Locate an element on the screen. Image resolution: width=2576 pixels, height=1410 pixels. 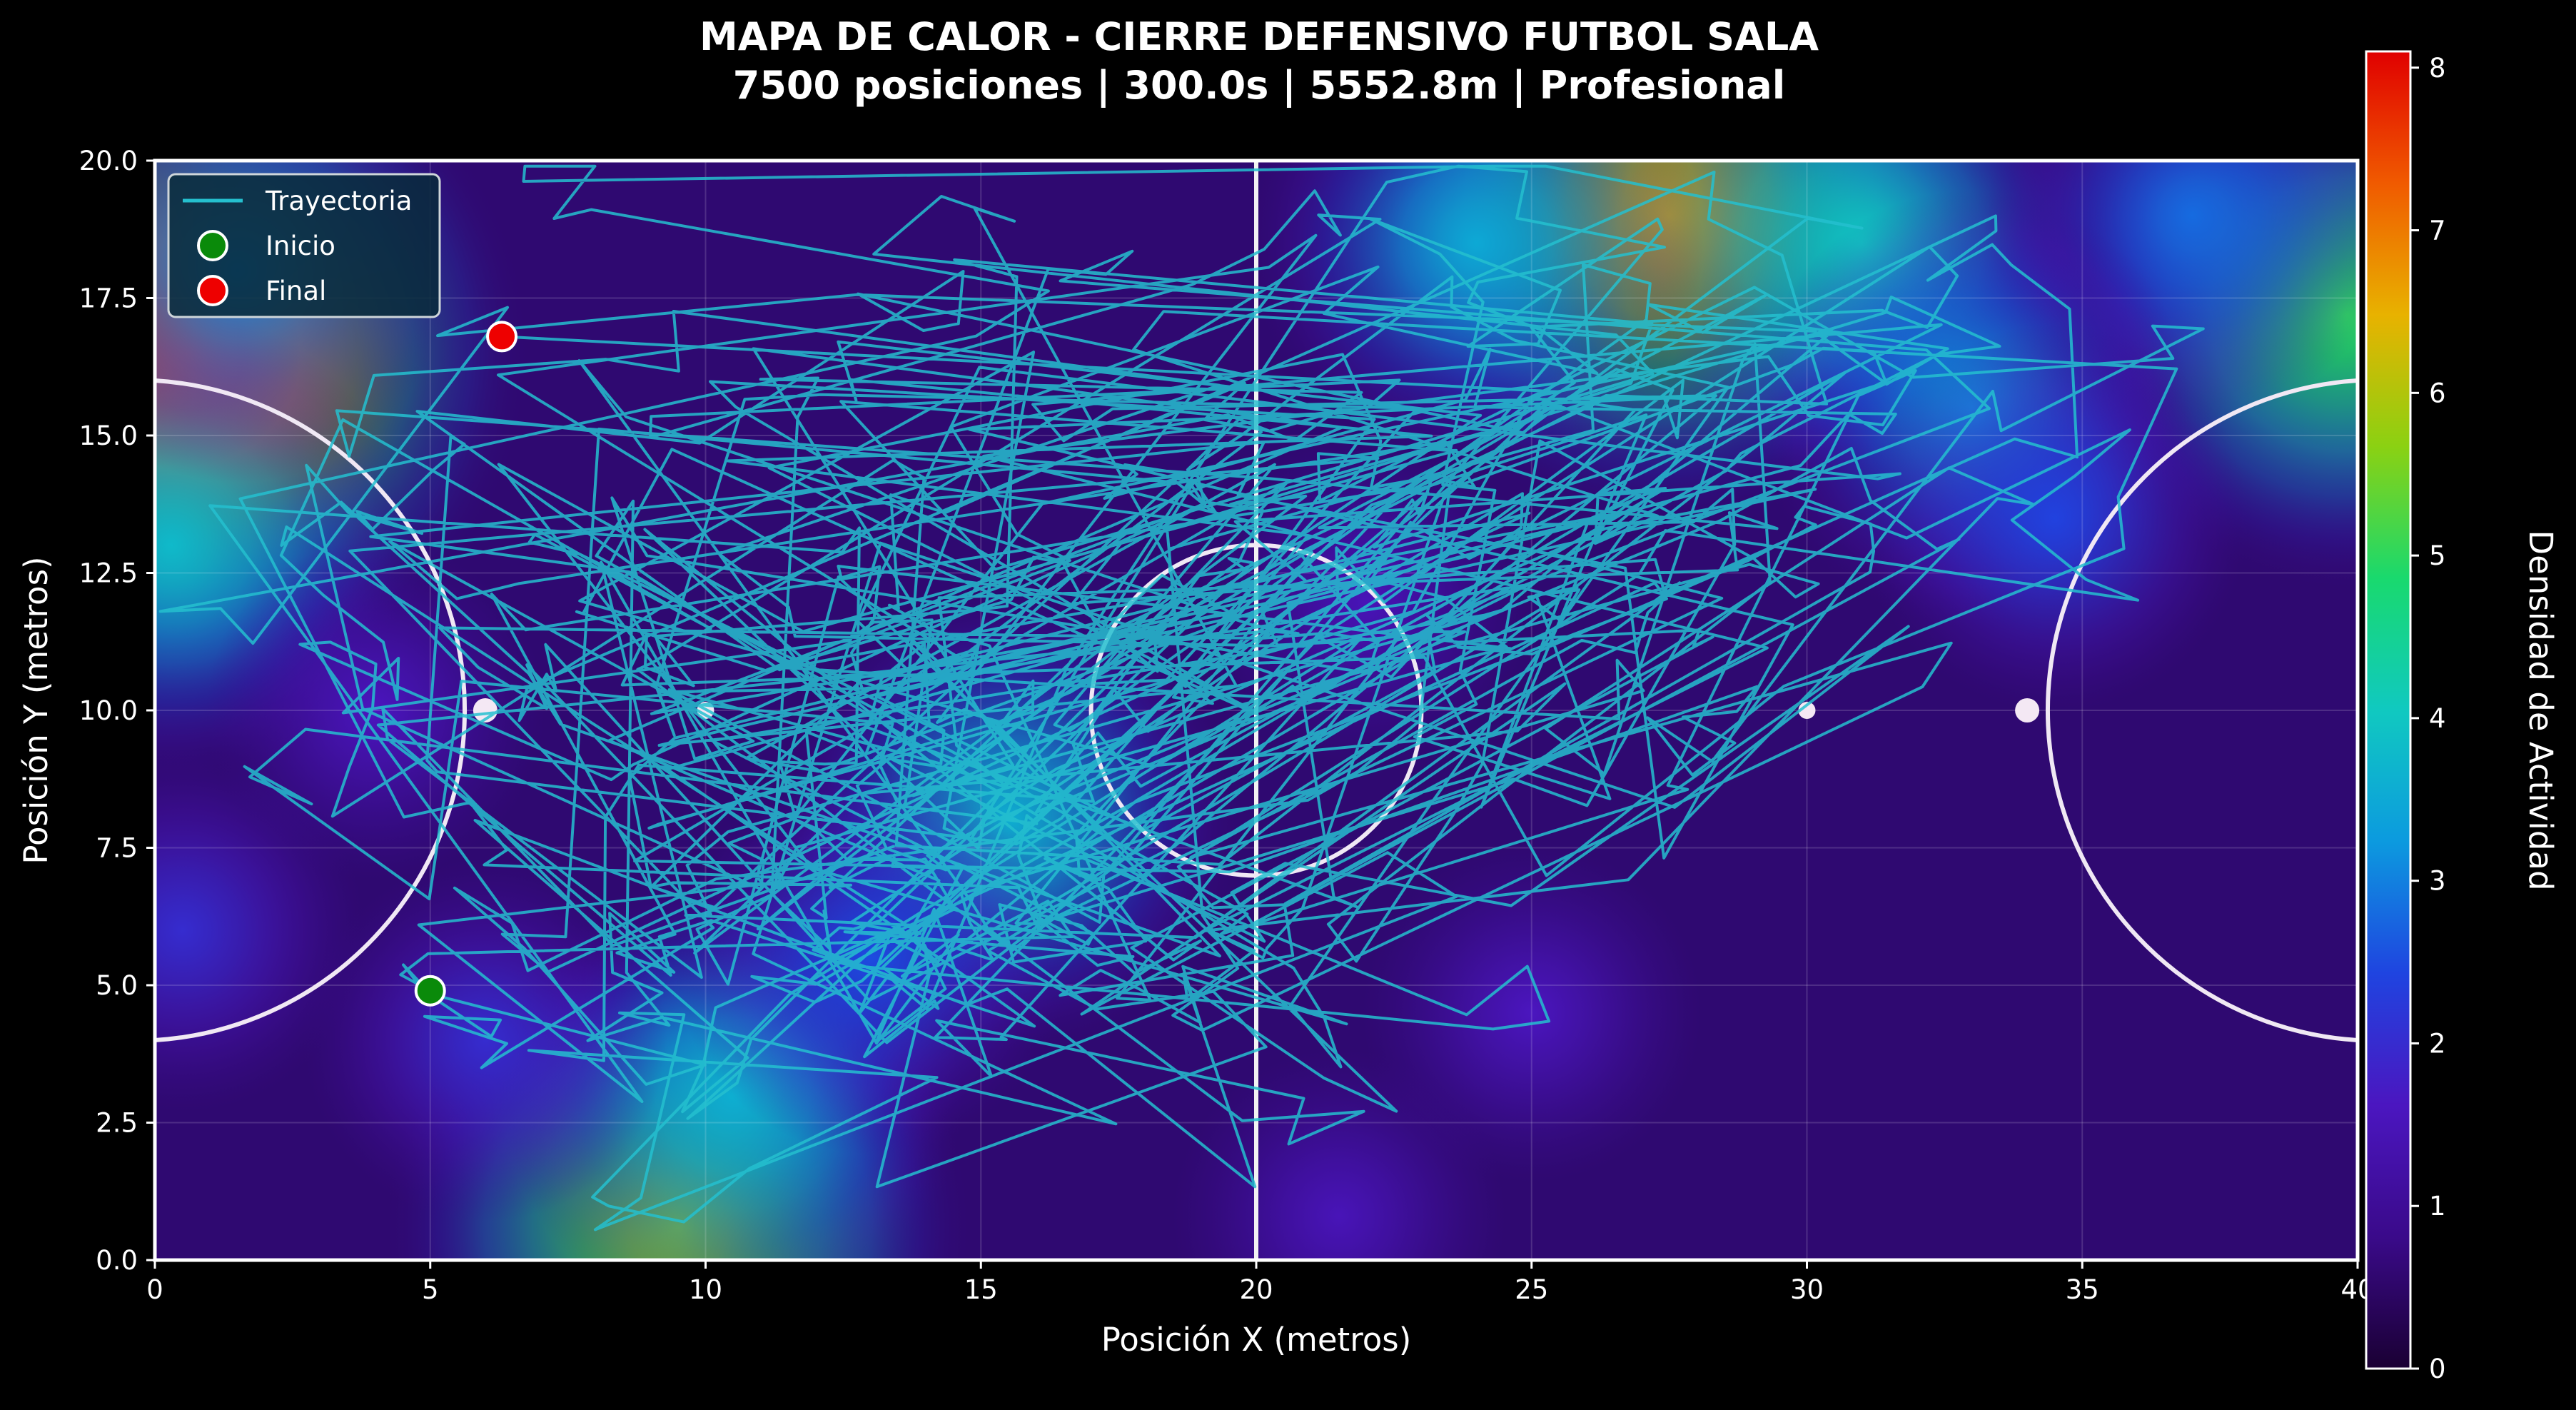
legend-label: Inicio is located at coordinates (300, 246).